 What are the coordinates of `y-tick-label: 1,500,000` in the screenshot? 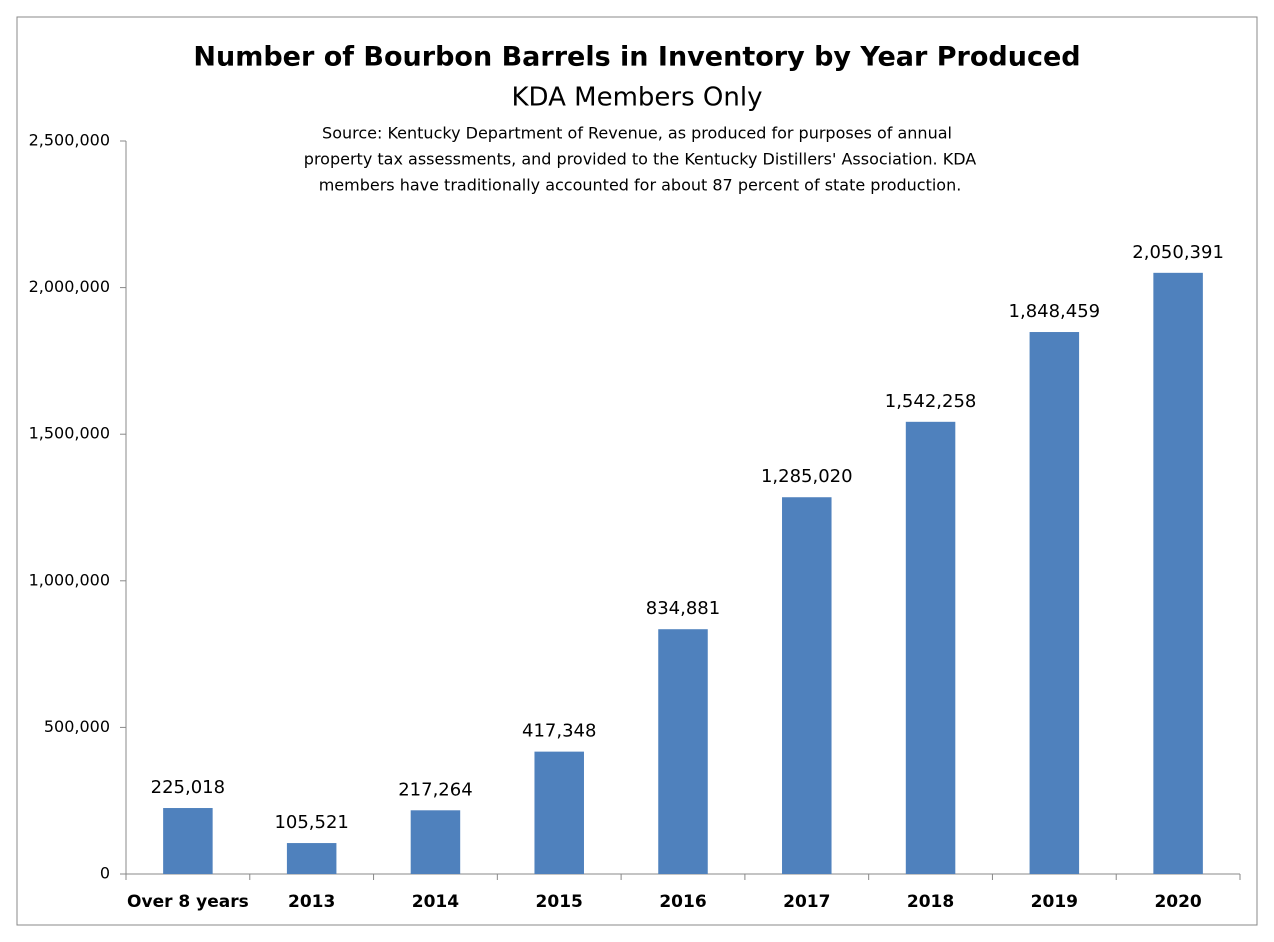 It's located at (69, 433).